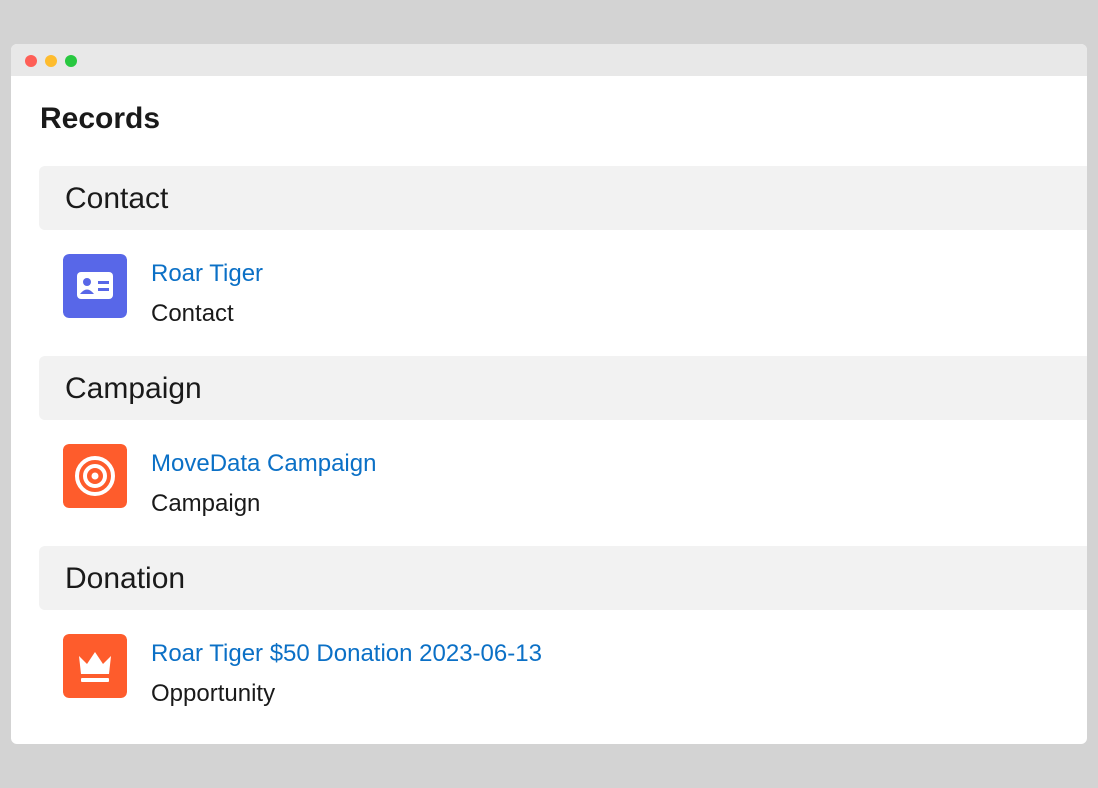 The width and height of the screenshot is (1098, 788). Describe the element at coordinates (213, 693) in the screenshot. I see `record-type: Opportunity` at that location.